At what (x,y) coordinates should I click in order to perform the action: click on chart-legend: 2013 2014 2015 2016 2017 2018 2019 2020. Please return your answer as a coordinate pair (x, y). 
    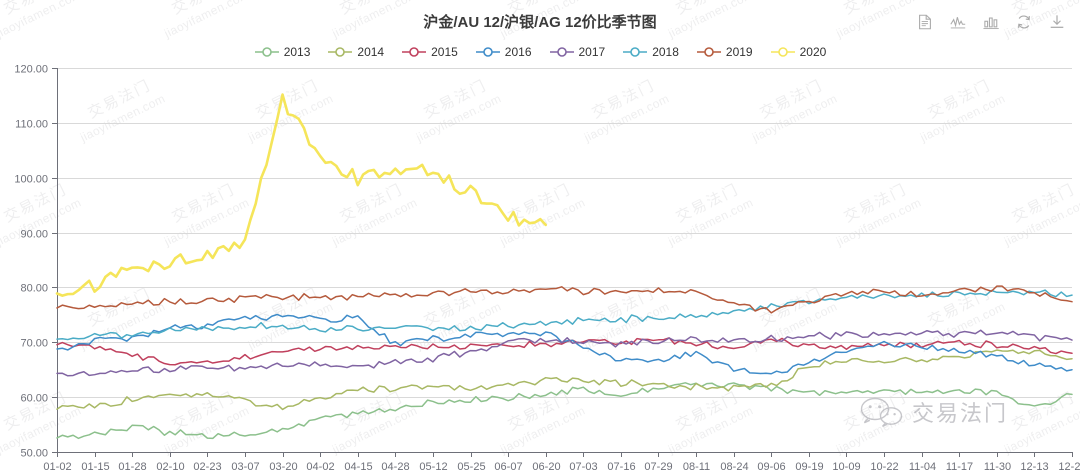
    Looking at the image, I should click on (540, 52).